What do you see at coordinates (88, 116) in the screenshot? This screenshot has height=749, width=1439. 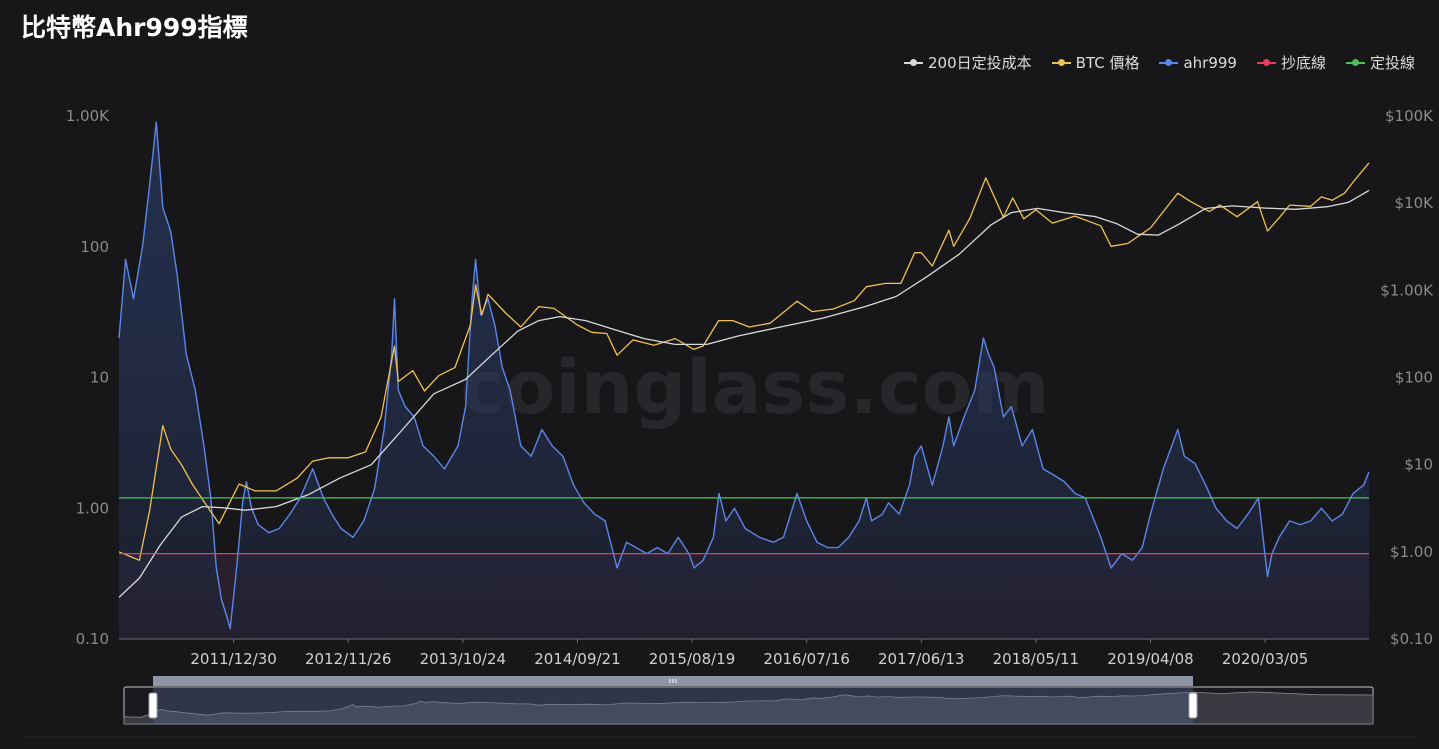 I see `y-left-tick-label: 1.00K` at bounding box center [88, 116].